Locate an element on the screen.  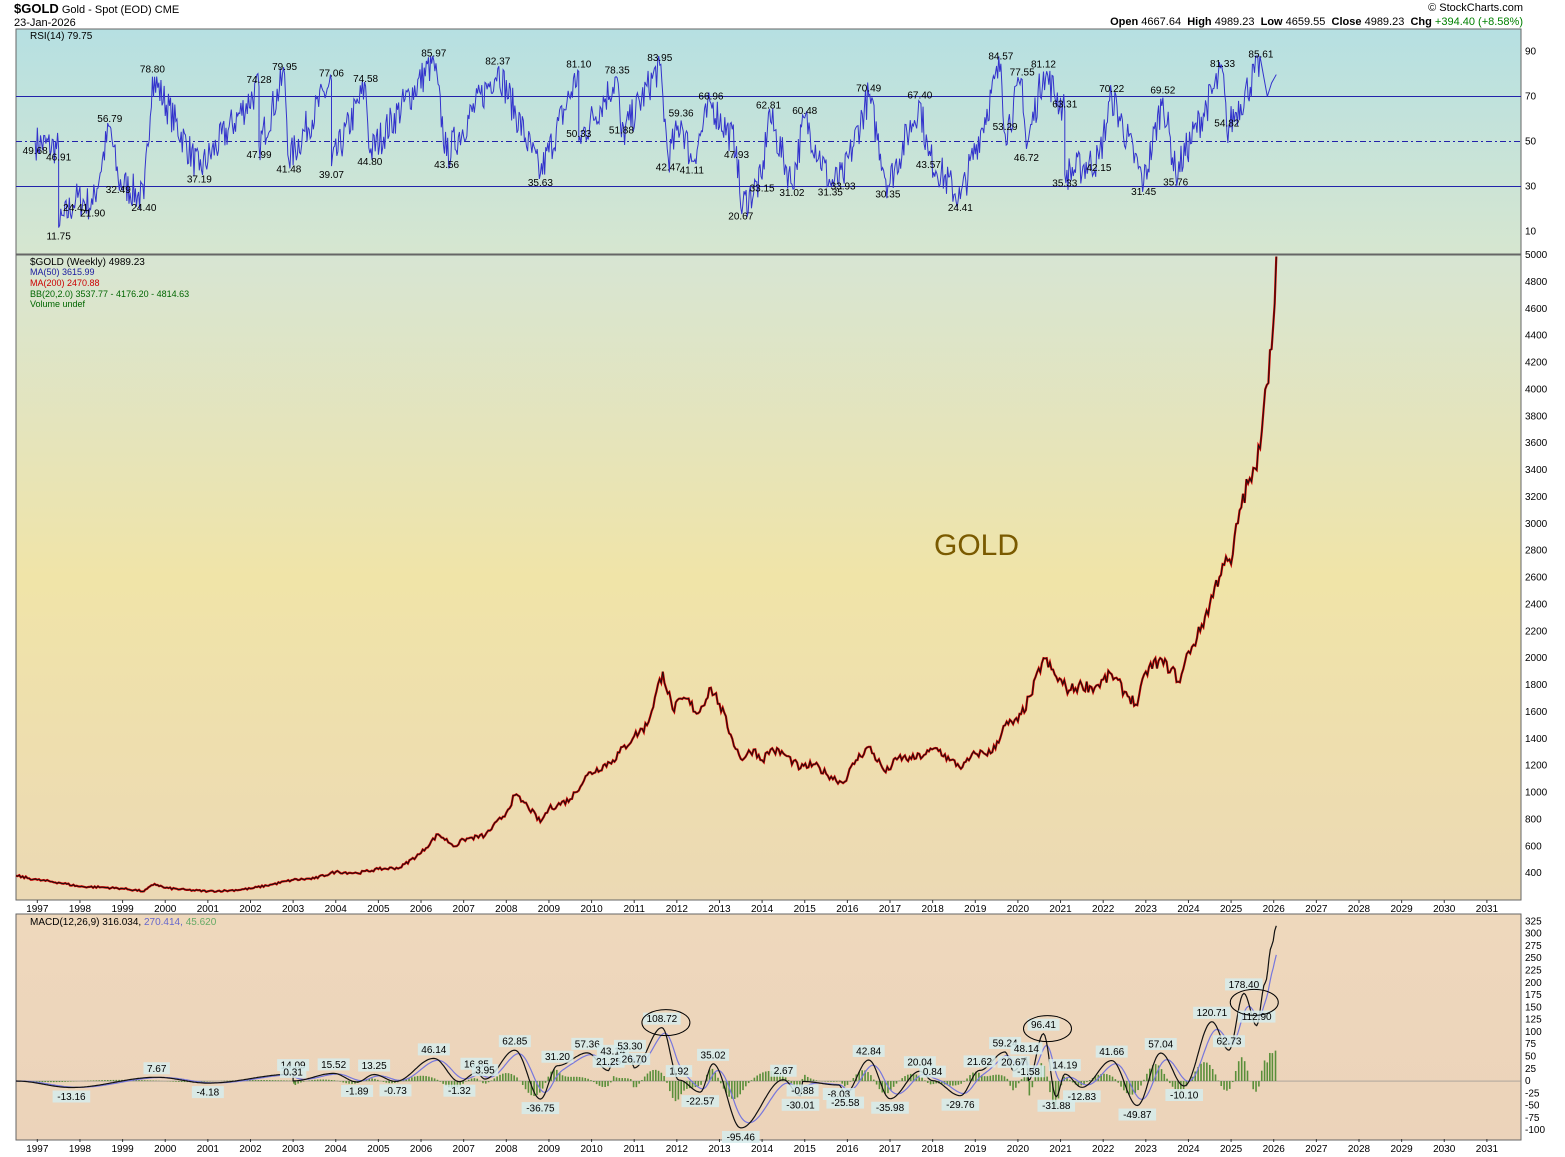
chart-date: 23-Jan-2026 is located at coordinates (45, 23).